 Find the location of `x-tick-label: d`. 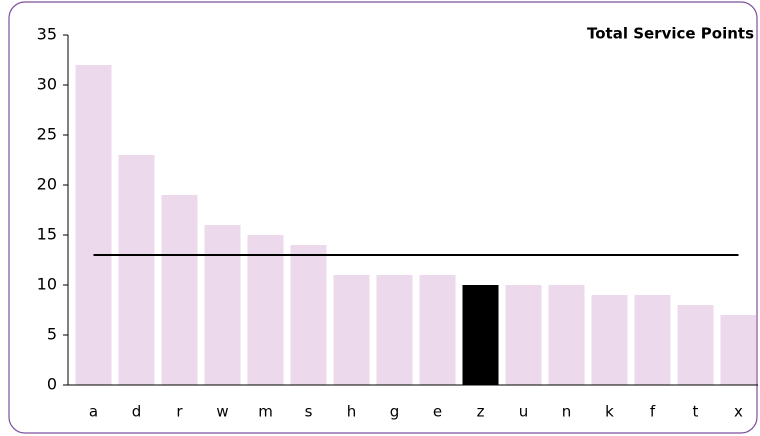

x-tick-label: d is located at coordinates (137, 412).